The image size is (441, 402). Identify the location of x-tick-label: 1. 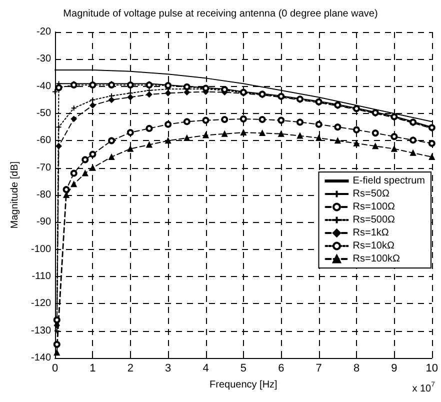
(93, 368).